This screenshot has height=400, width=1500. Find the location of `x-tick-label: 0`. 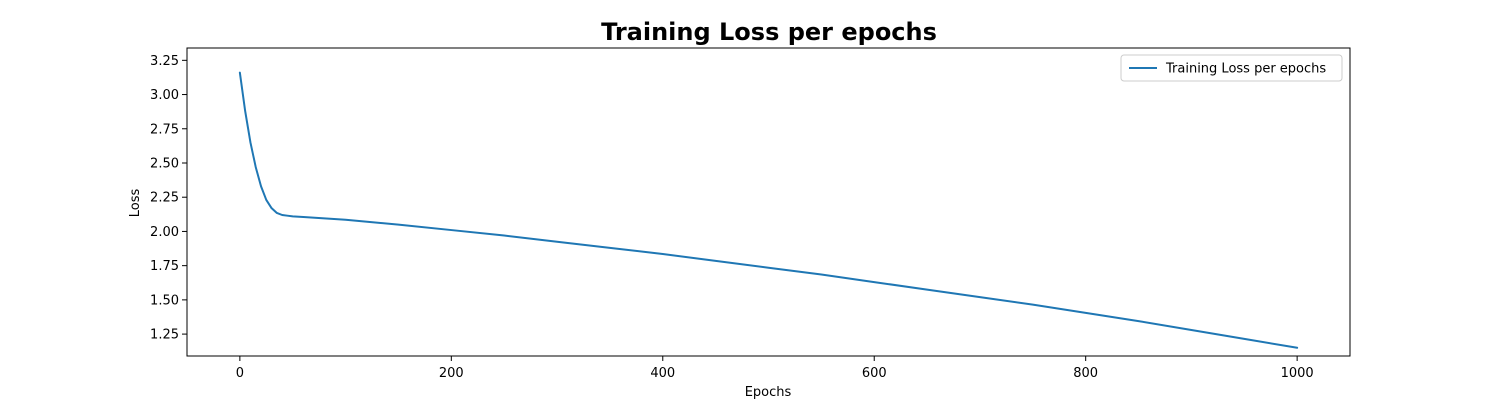

x-tick-label: 0 is located at coordinates (240, 373).